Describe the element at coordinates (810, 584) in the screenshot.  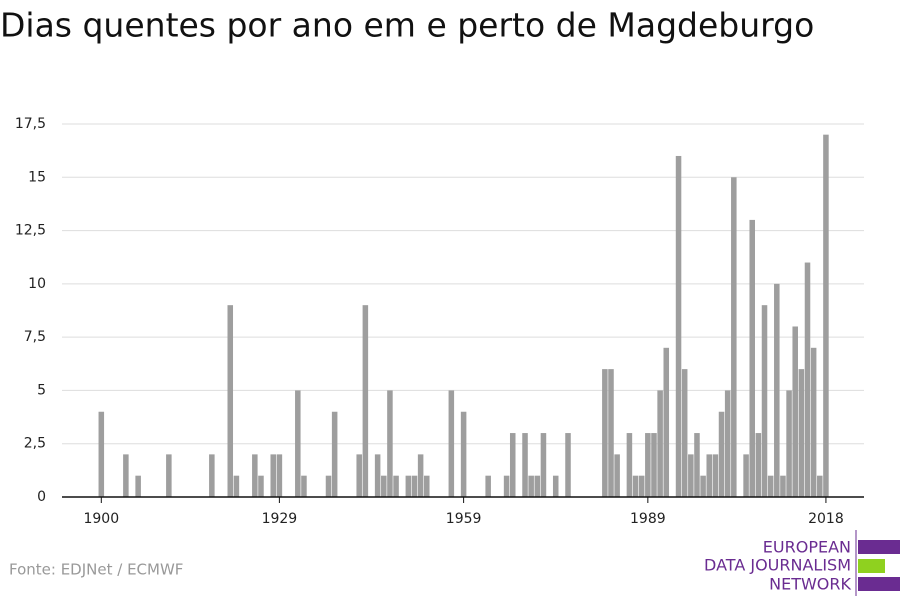
I see `logo-text: NETWORK` at that location.